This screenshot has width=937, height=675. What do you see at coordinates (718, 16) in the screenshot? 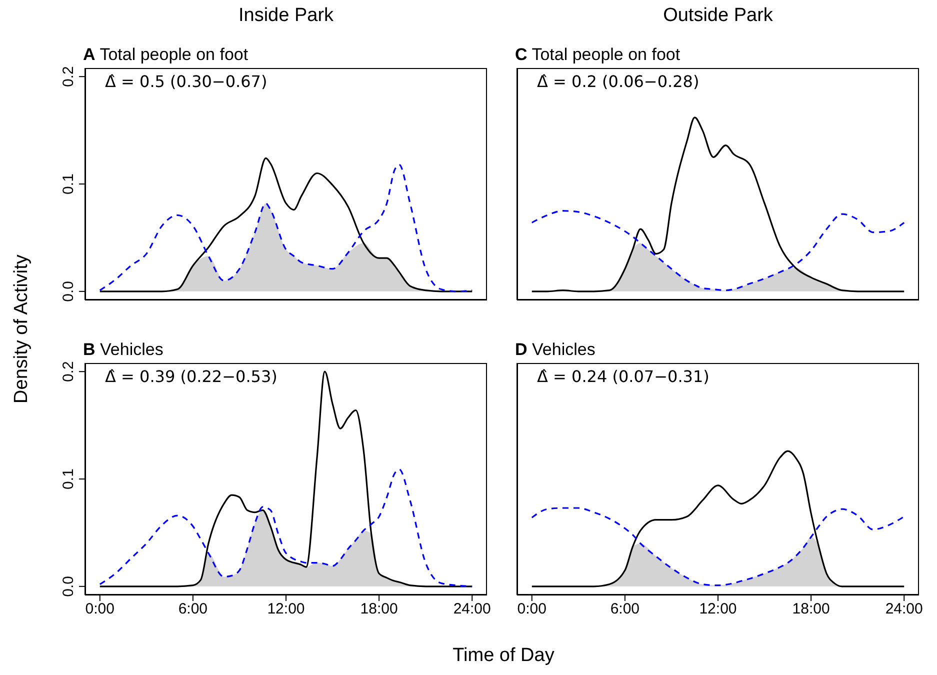
I see `chart-title: Outside Park` at bounding box center [718, 16].